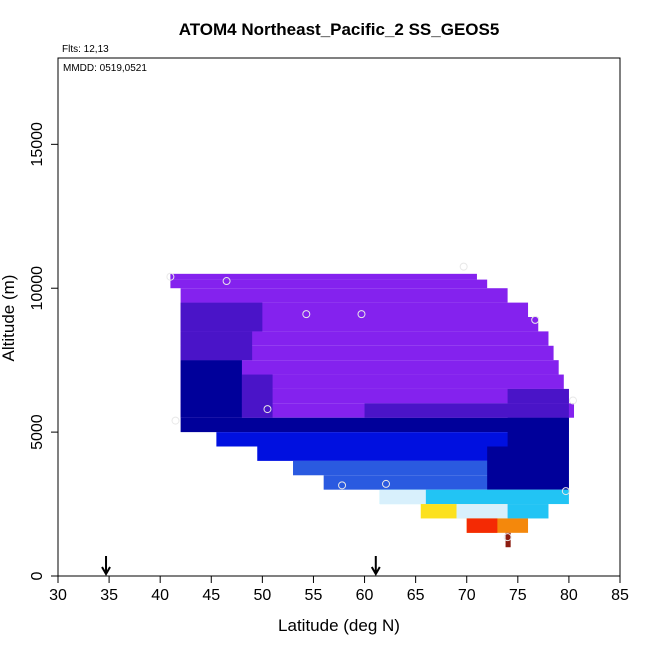 The height and width of the screenshot is (650, 650). Describe the element at coordinates (58, 595) in the screenshot. I see `x-tick-label: 30` at that location.